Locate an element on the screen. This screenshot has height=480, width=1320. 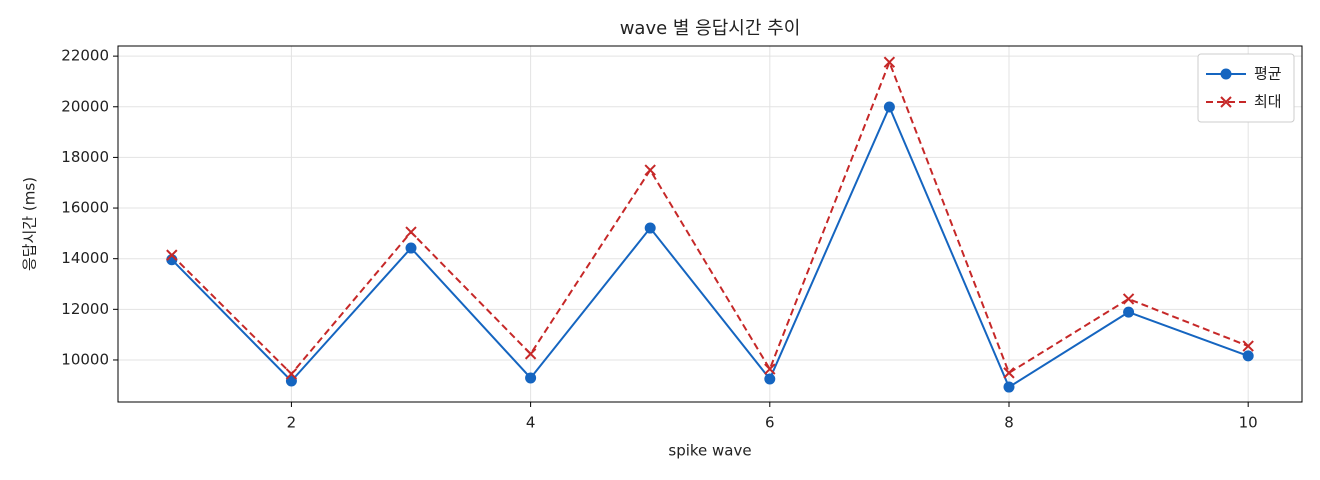
legend-label: 최대 is located at coordinates (1268, 102).